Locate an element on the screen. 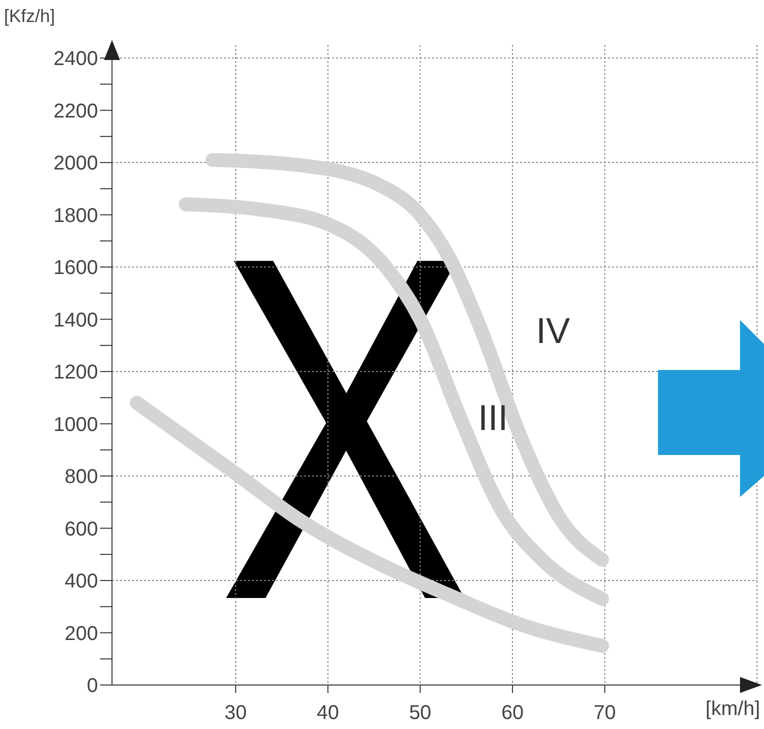  y-tick-label: 1800 is located at coordinates (76, 215).